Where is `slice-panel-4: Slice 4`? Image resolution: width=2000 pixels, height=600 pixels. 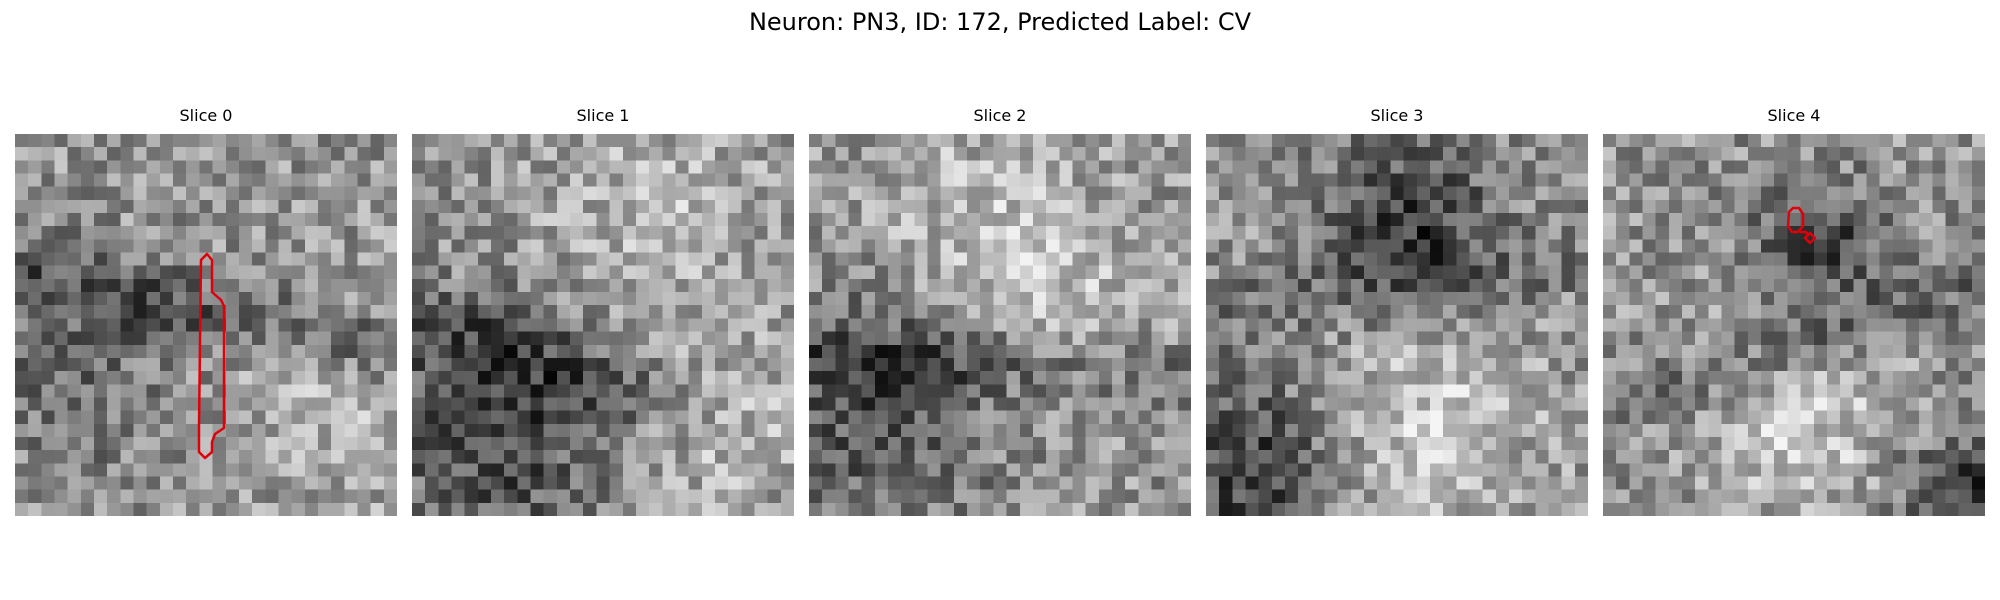
slice-panel-4: Slice 4 is located at coordinates (1794, 311).